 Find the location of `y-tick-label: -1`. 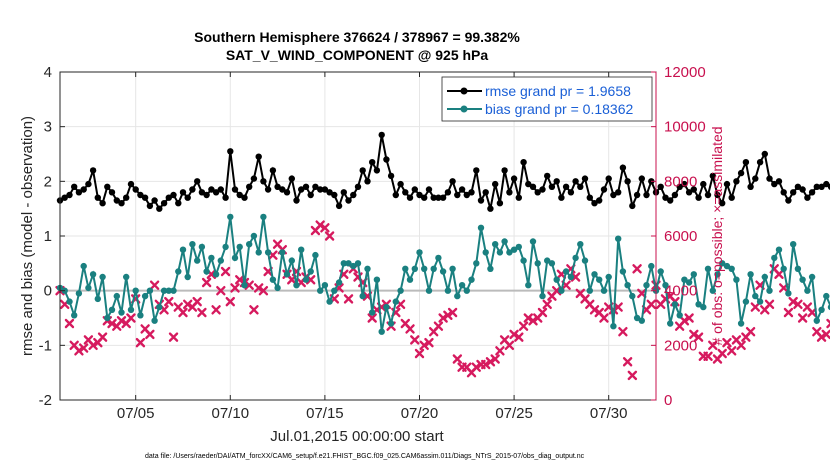

y-tick-label: -1 is located at coordinates (45, 345).